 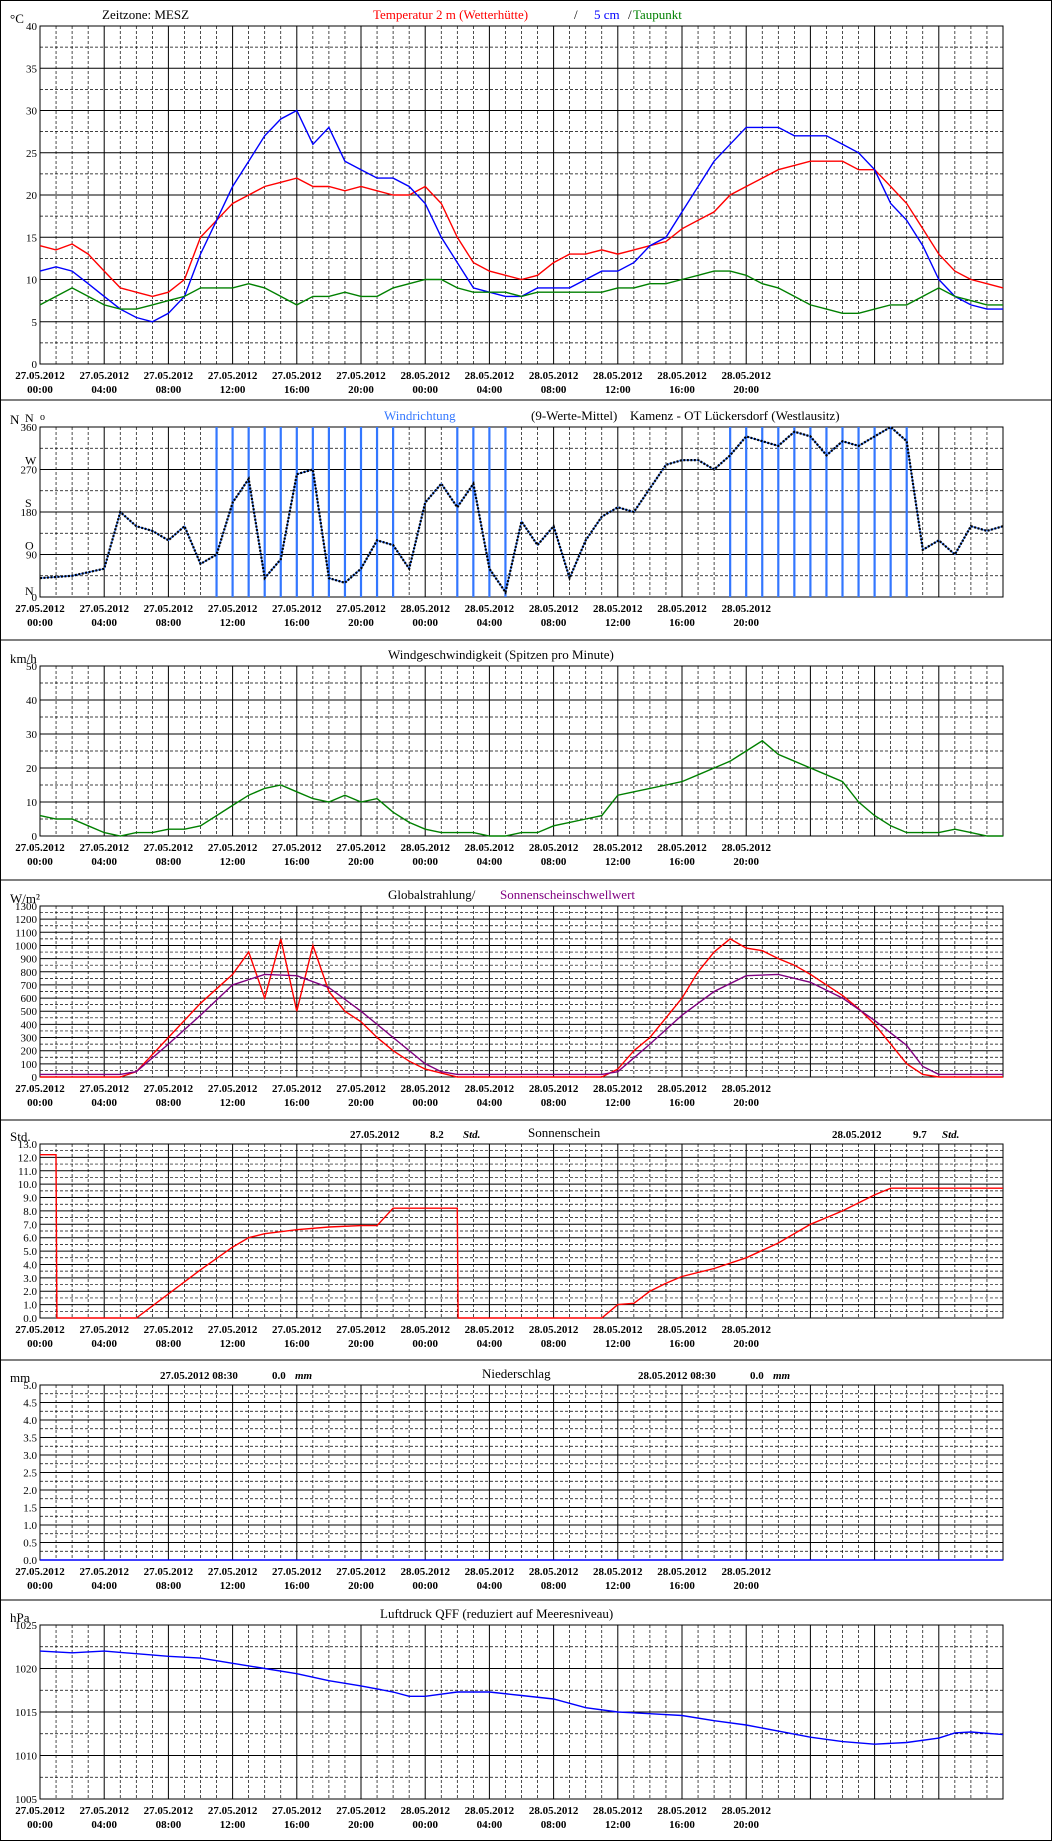 I want to click on unit-label: hPa, so click(x=20, y=1617).